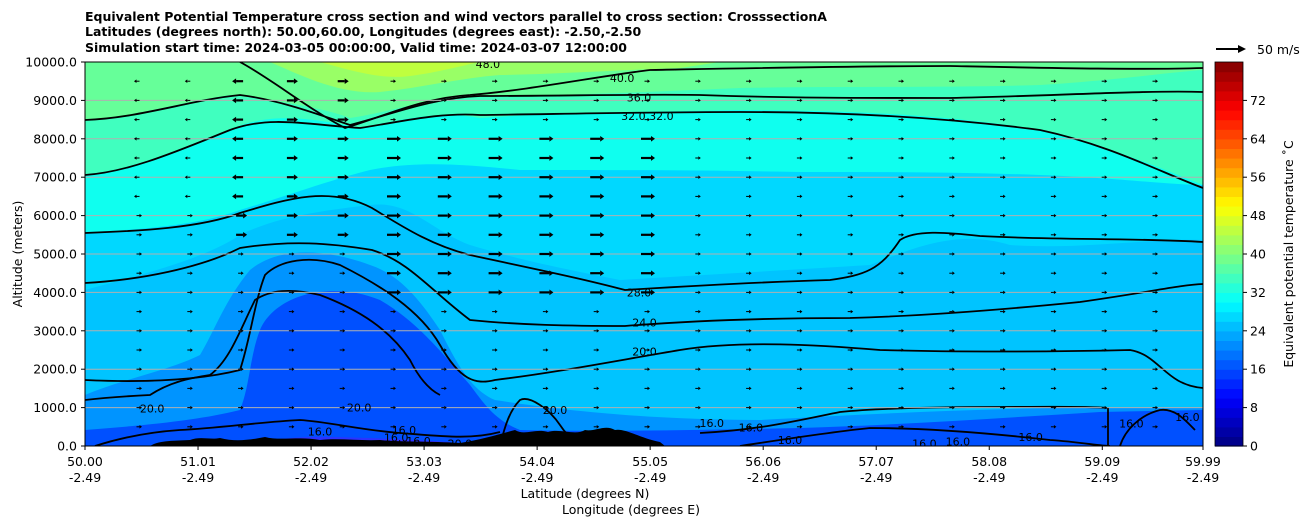 Image resolution: width=1308 pixels, height=526 pixels. I want to click on terrain, so click(407, 436).